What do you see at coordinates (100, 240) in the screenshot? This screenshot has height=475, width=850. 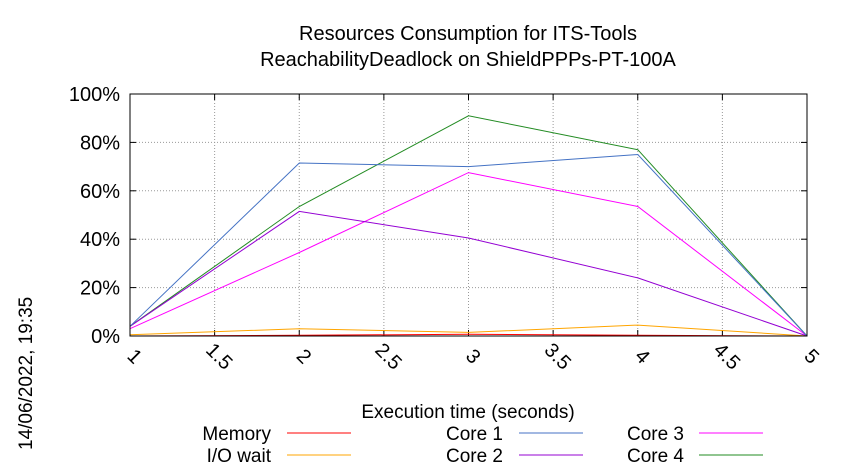 I see `y-tick-label: 40%` at bounding box center [100, 240].